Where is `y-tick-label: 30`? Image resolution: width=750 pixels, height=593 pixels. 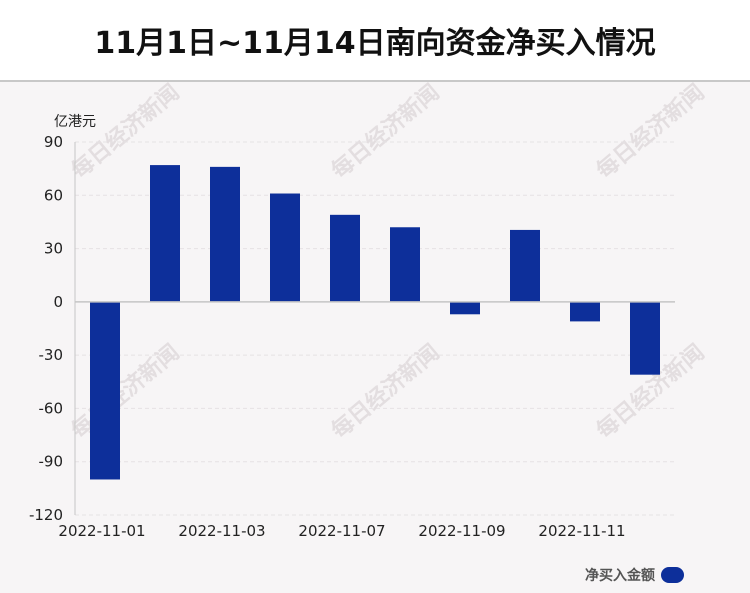
y-tick-label: 30 is located at coordinates (53, 249).